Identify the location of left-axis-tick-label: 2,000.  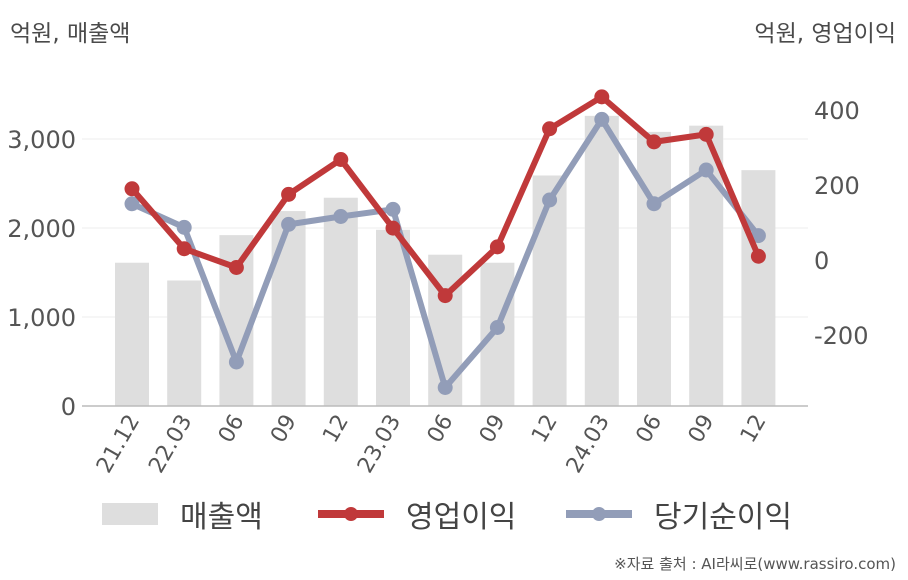
(41, 229).